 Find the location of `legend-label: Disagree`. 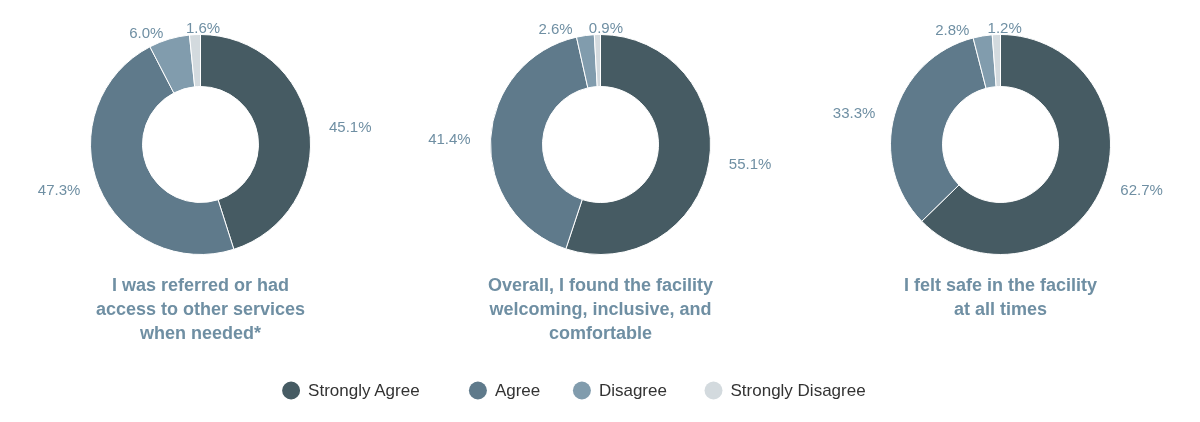

legend-label: Disagree is located at coordinates (632, 390).